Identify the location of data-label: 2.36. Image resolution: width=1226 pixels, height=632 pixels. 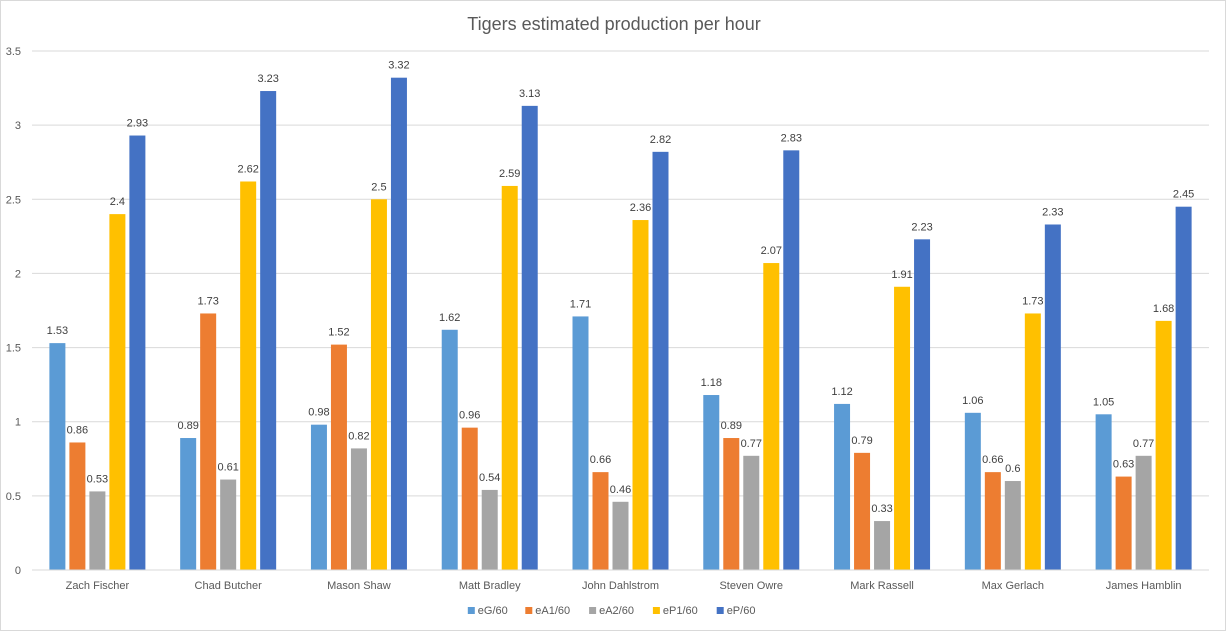
(640, 208).